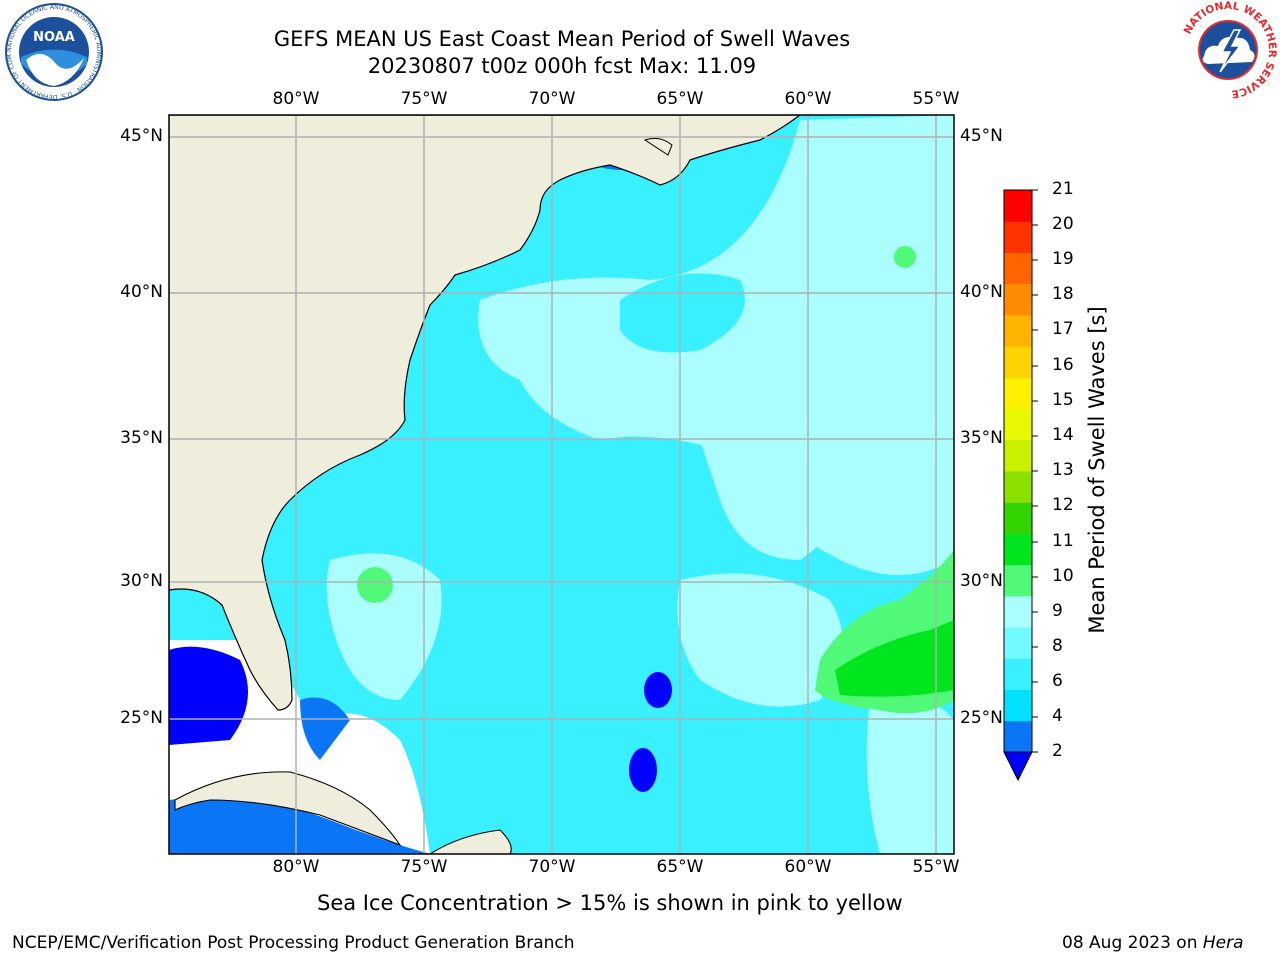 The width and height of the screenshot is (1280, 960). I want to click on lat-label-right: 40°N, so click(981, 292).